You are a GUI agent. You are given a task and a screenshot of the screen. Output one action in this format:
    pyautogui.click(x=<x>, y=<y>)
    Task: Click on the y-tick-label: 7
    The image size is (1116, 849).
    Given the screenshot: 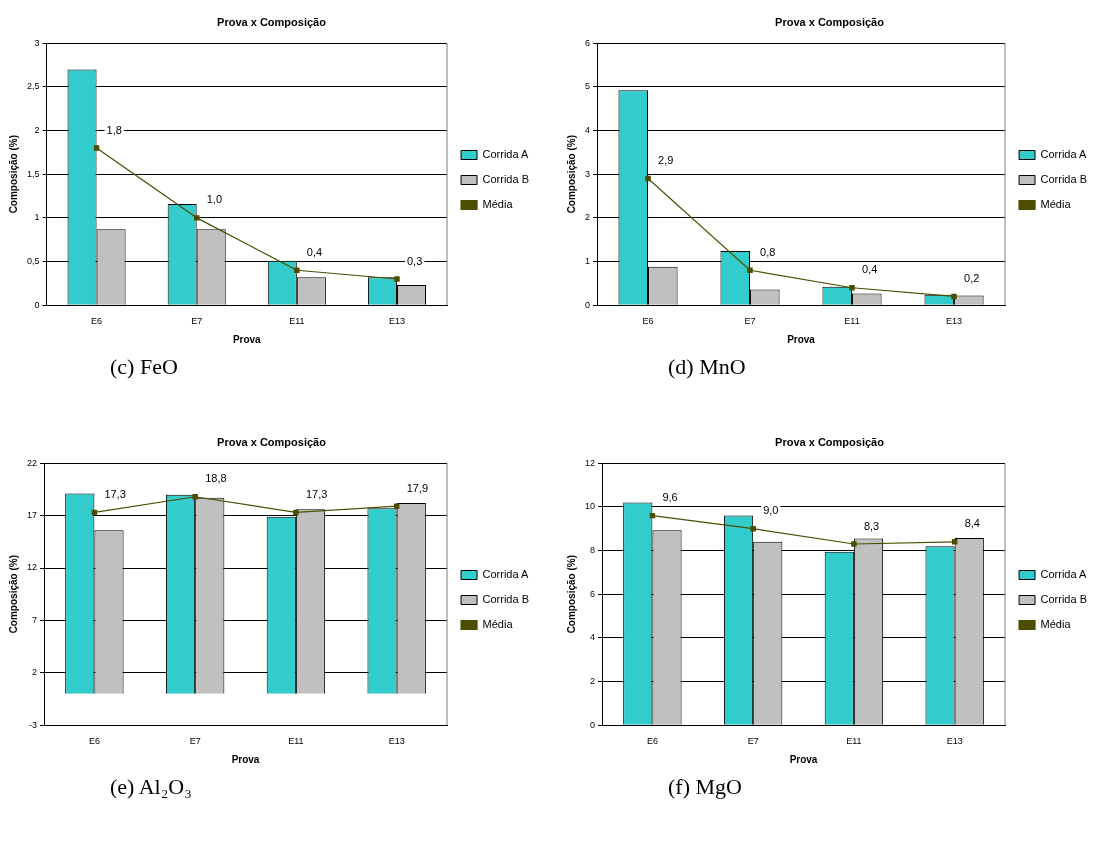 What is the action you would take?
    pyautogui.click(x=35, y=619)
    